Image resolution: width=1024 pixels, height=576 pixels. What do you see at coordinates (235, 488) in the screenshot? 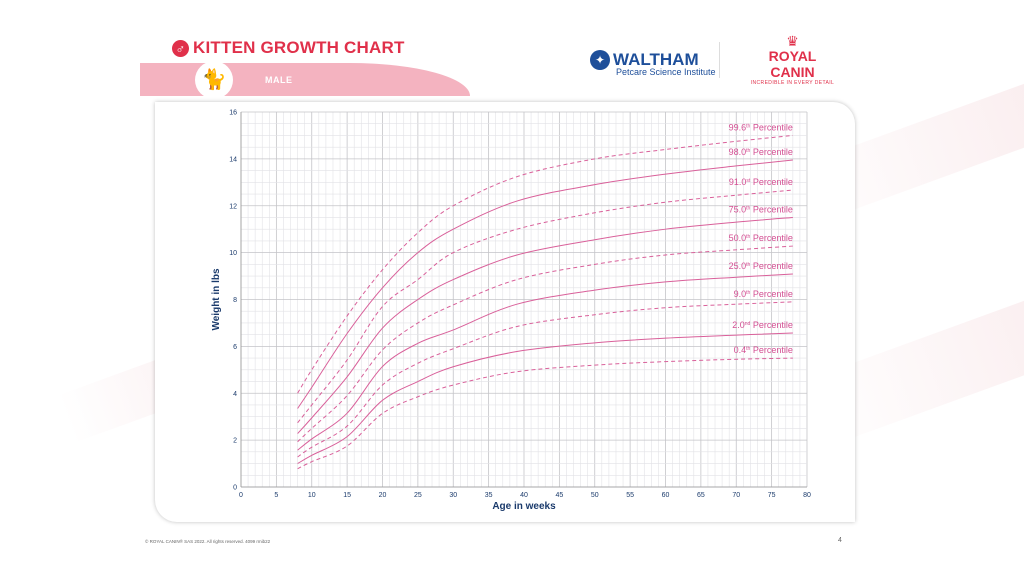
I see `y-tick-label: 0` at bounding box center [235, 488].